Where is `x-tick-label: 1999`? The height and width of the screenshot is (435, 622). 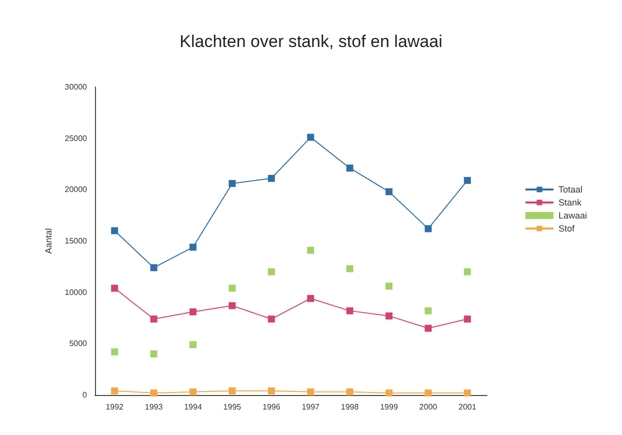
x-tick-label: 1999 is located at coordinates (389, 407).